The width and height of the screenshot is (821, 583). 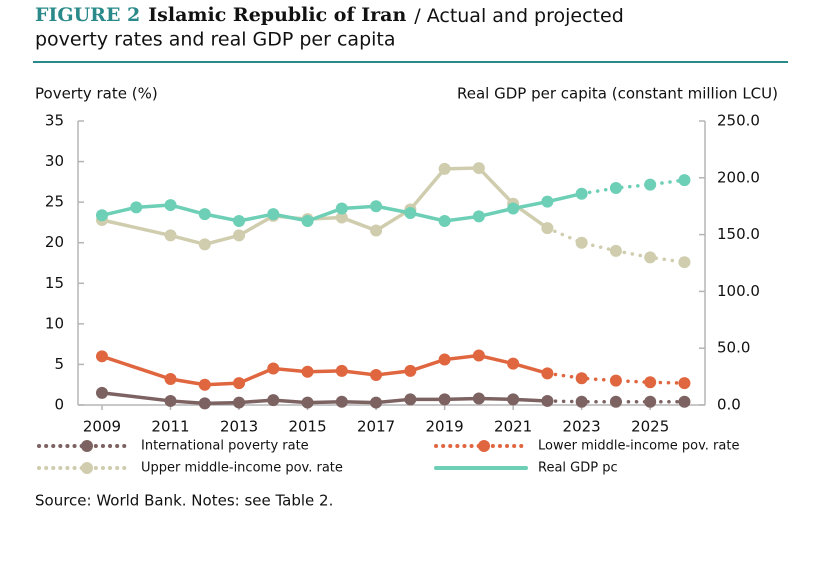 I want to click on title-line2: poverty rates and real GDP per capita, so click(x=215, y=40).